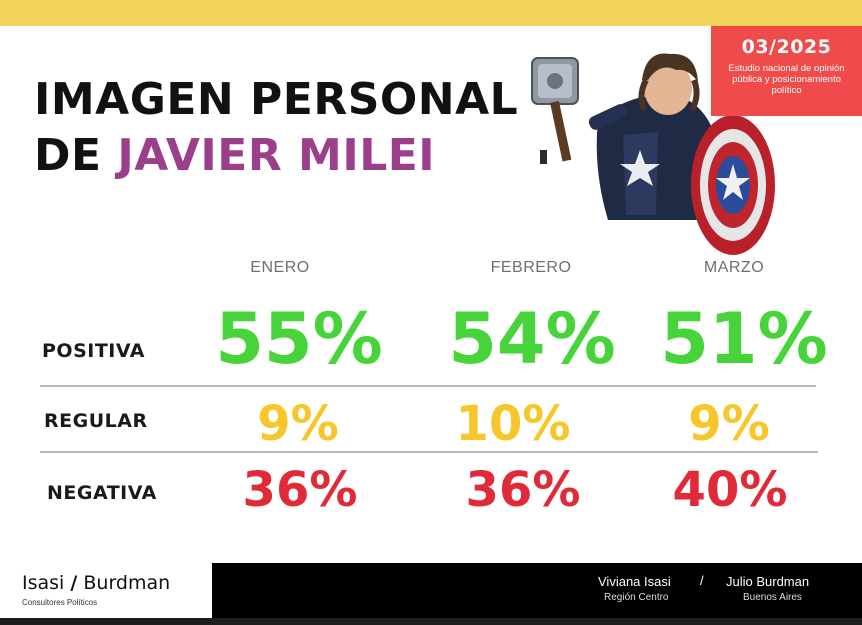 This screenshot has height=625, width=862. What do you see at coordinates (43, 583) in the screenshot?
I see `logo-left: Isasi` at bounding box center [43, 583].